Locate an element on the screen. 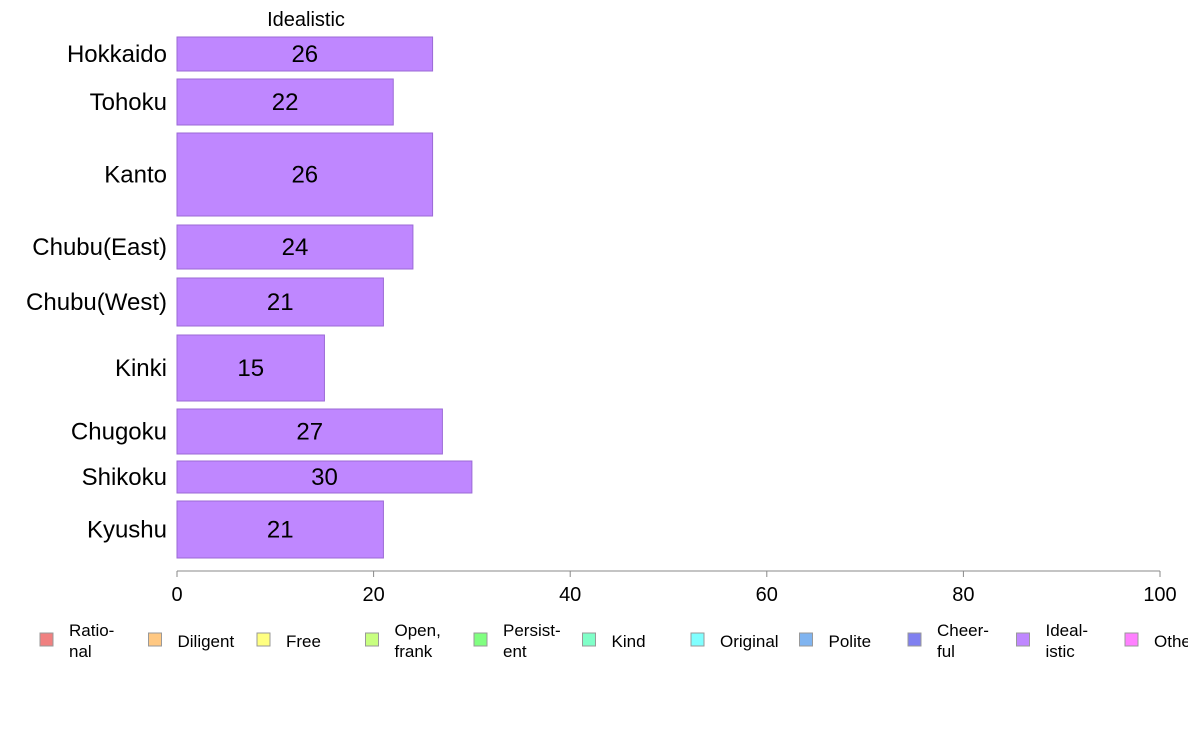 The image size is (1188, 736). legend-label-polite: Polite is located at coordinates (850, 641).